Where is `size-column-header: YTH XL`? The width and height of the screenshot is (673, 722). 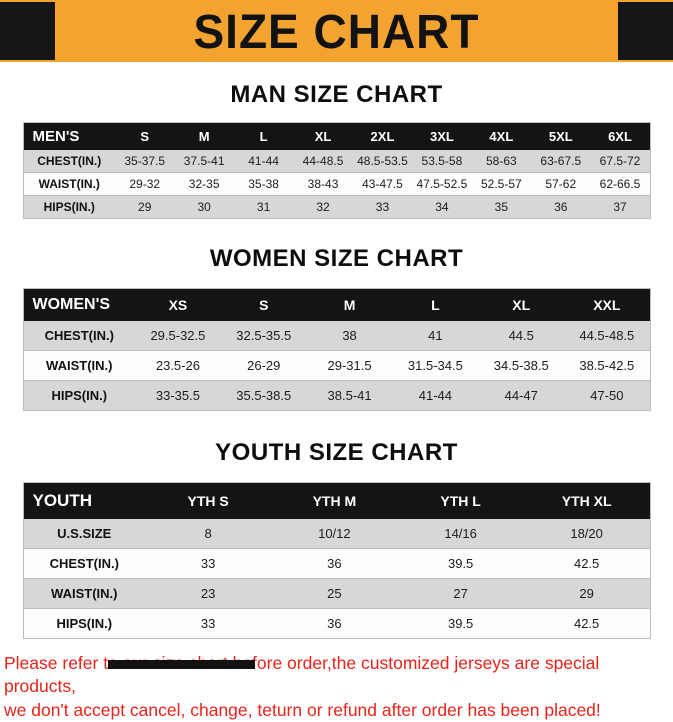
size-column-header: YTH XL is located at coordinates (586, 500).